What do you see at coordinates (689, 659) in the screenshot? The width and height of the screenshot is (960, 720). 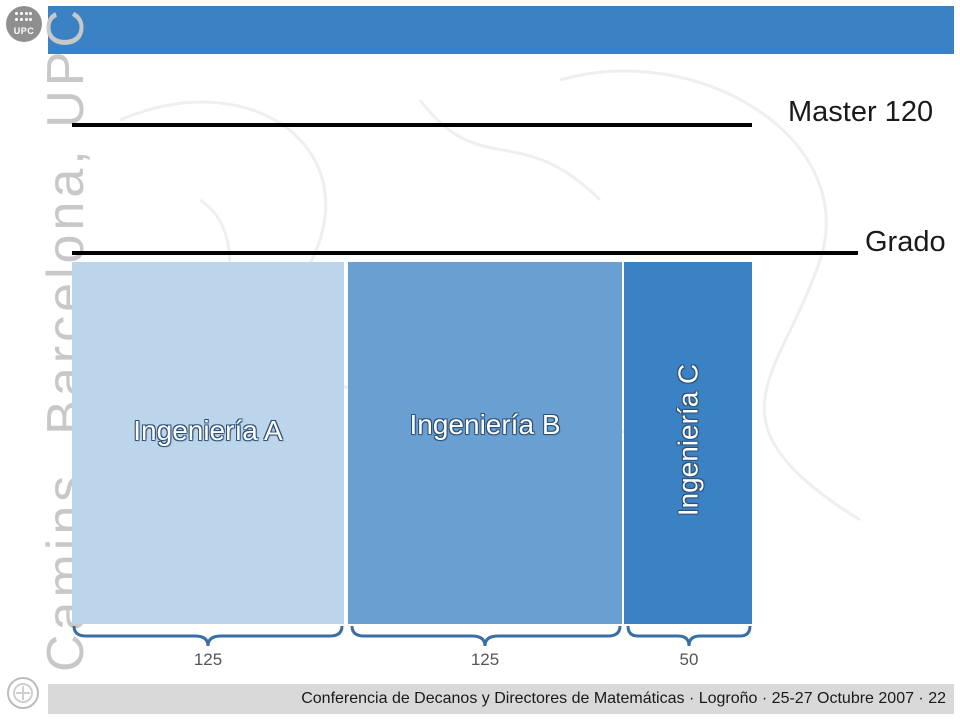 I see `credit-label-c: 50` at bounding box center [689, 659].